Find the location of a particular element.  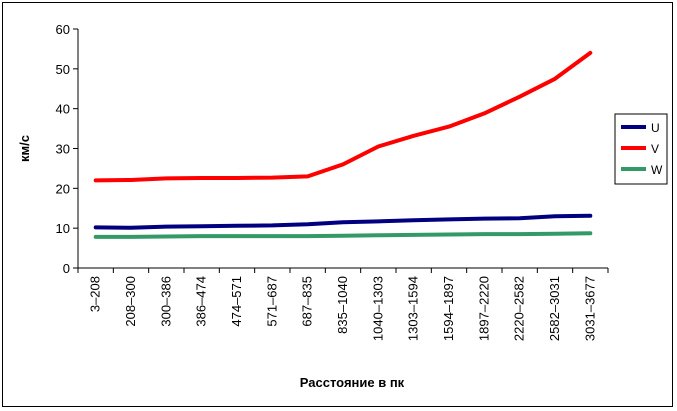

x-tick-label: 1594–1897 is located at coordinates (448, 308).